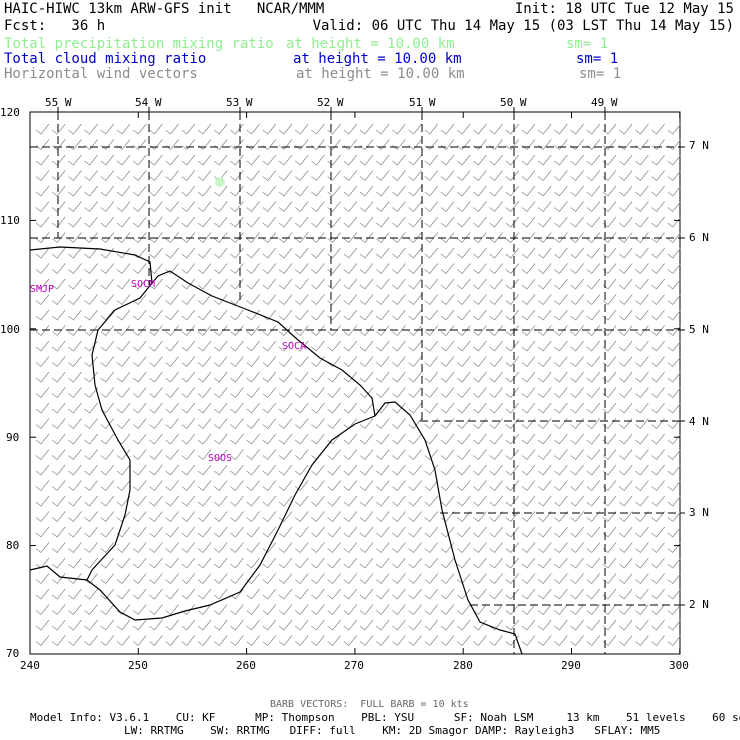  What do you see at coordinates (448, 528) in the screenshot?
I see `coastline` at bounding box center [448, 528].